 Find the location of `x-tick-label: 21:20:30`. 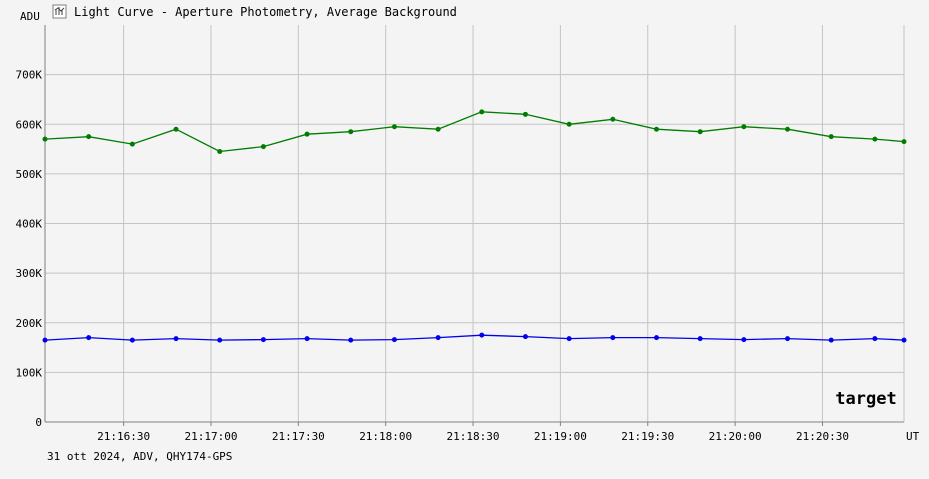

x-tick-label: 21:20:30 is located at coordinates (822, 436).